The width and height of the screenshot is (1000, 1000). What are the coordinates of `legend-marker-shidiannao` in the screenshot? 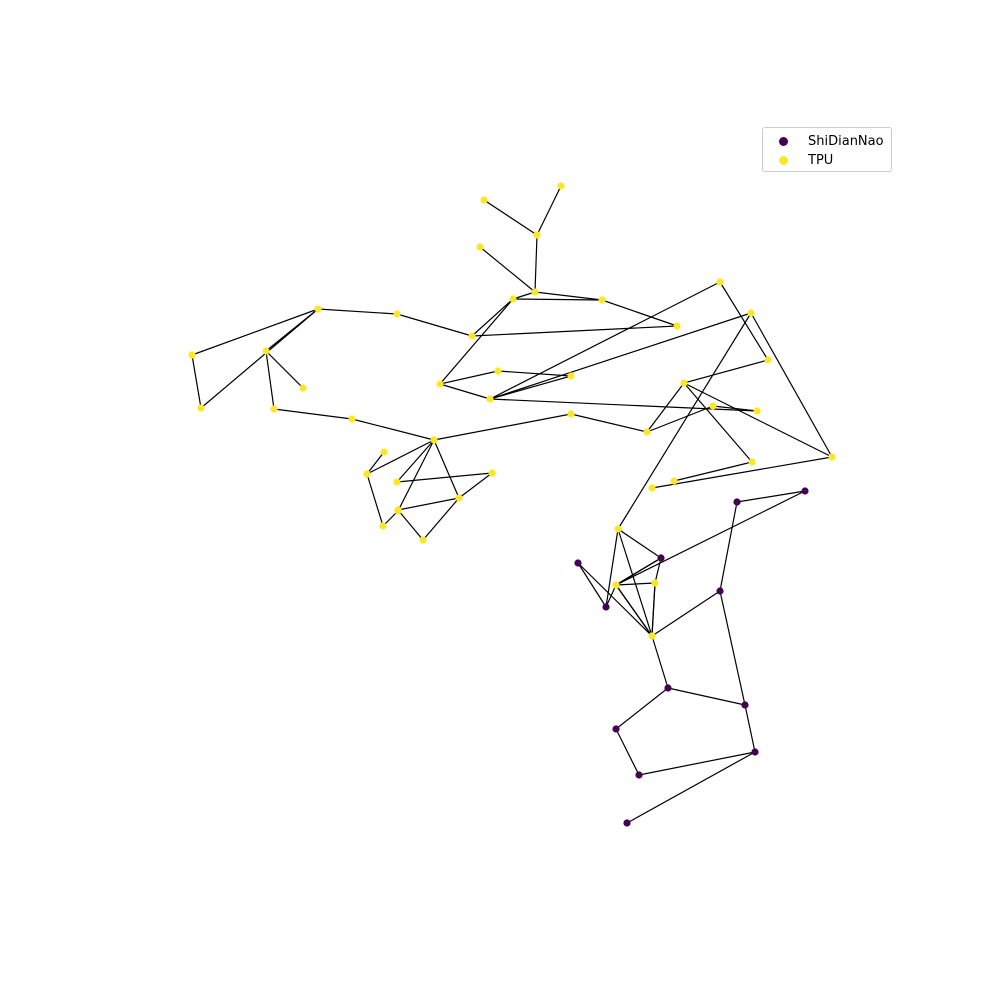 It's located at (783, 141).